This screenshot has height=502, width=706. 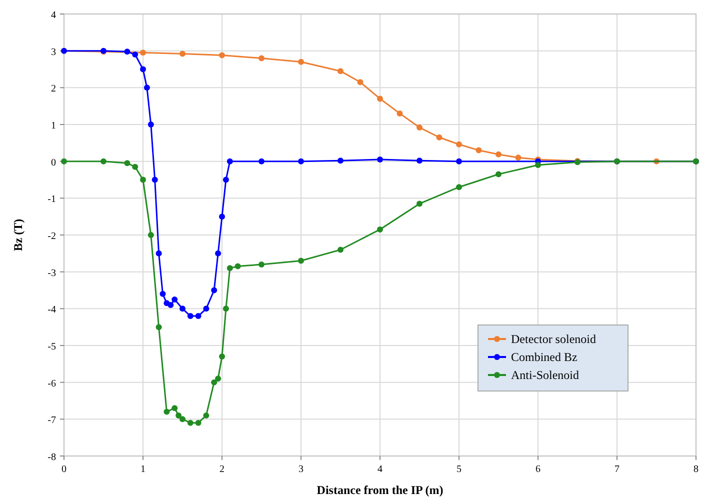 What do you see at coordinates (52, 273) in the screenshot?
I see `y-tick-label: -3` at bounding box center [52, 273].